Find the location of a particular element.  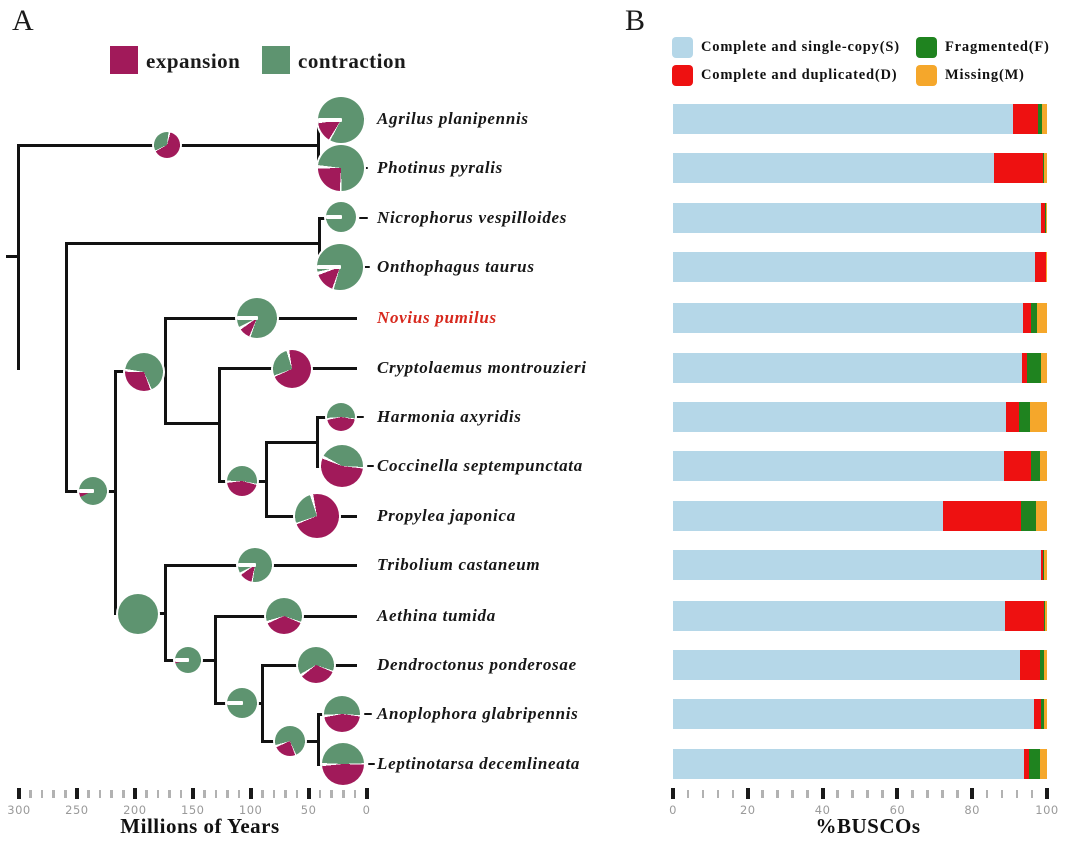

species-label-onthophagus-taurus: Onthophagus taurus is located at coordinates (456, 266).